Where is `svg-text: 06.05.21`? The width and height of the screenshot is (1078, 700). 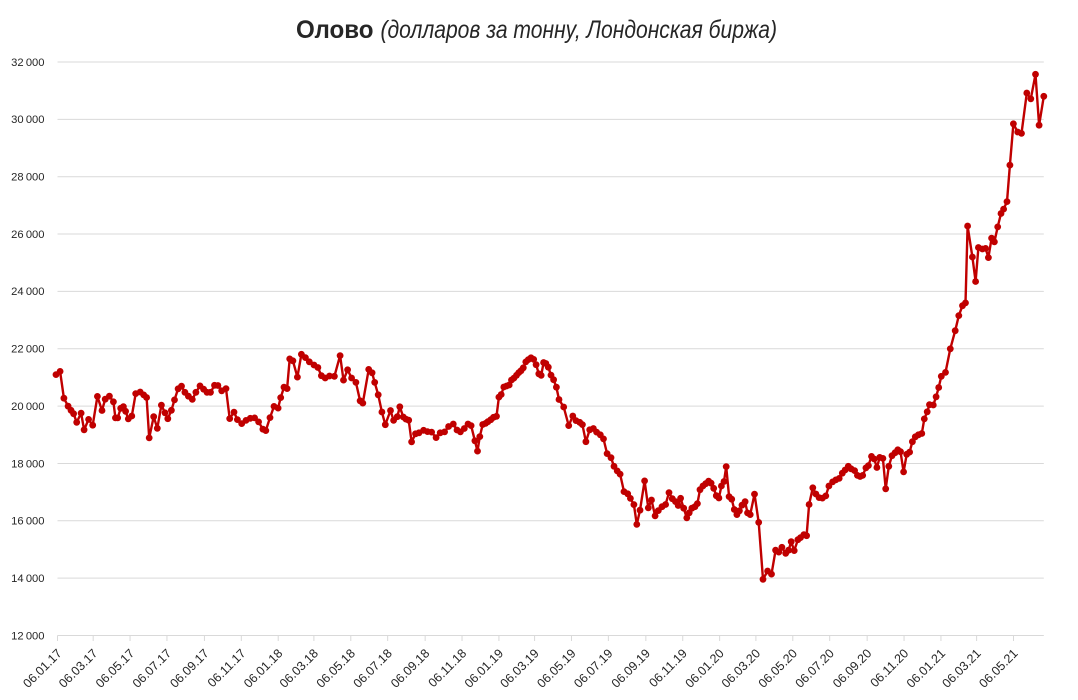
svg-text: 06.05.21 is located at coordinates (998, 668).